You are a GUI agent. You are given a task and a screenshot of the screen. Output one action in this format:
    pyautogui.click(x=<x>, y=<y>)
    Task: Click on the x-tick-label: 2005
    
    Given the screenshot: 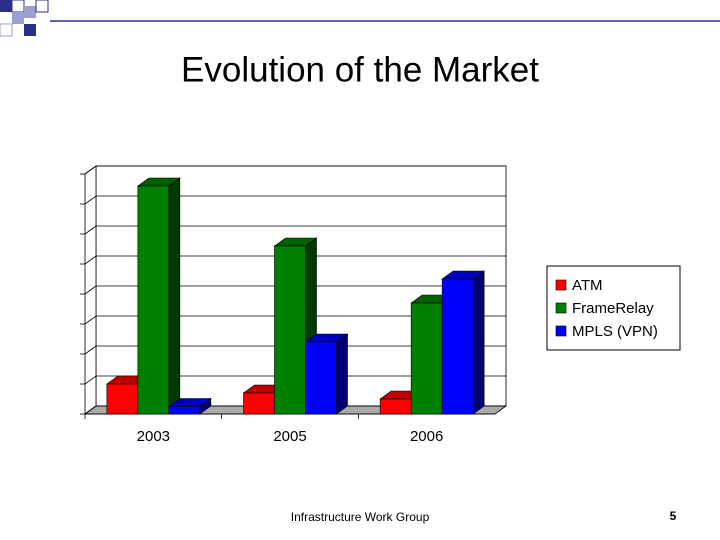 What is the action you would take?
    pyautogui.click(x=289, y=436)
    